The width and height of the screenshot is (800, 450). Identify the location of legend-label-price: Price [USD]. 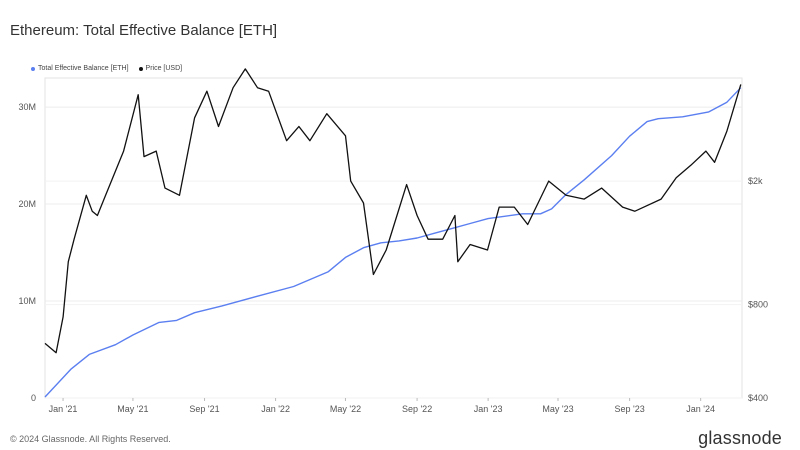
(164, 68).